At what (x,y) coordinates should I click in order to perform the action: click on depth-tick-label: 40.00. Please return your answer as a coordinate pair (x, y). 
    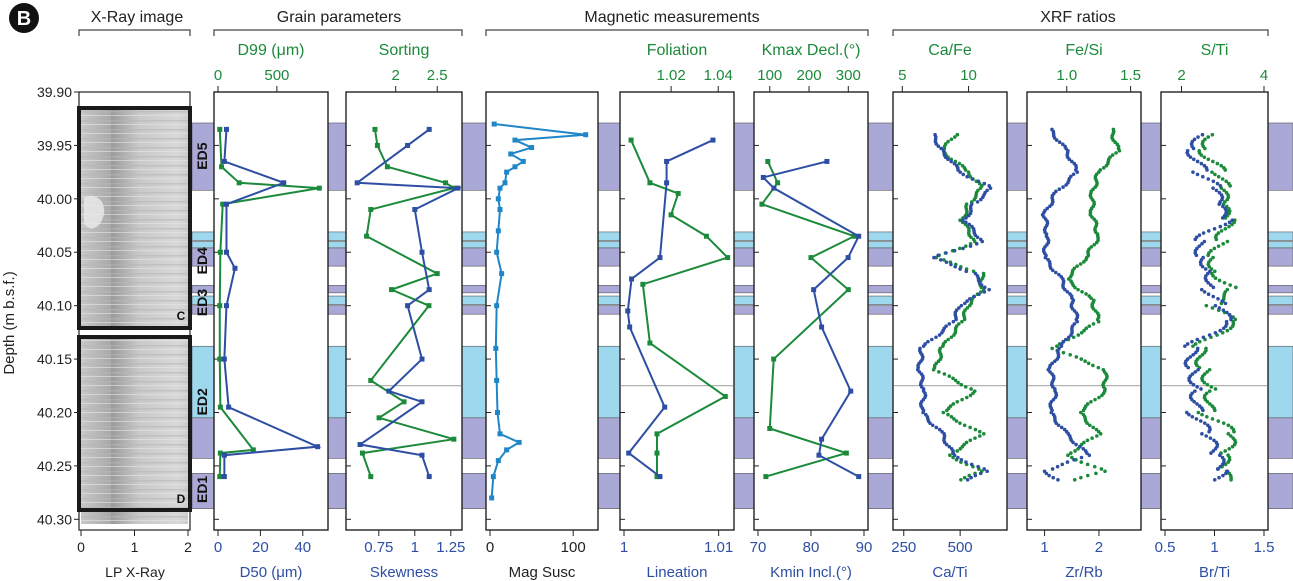
    Looking at the image, I should click on (54, 199).